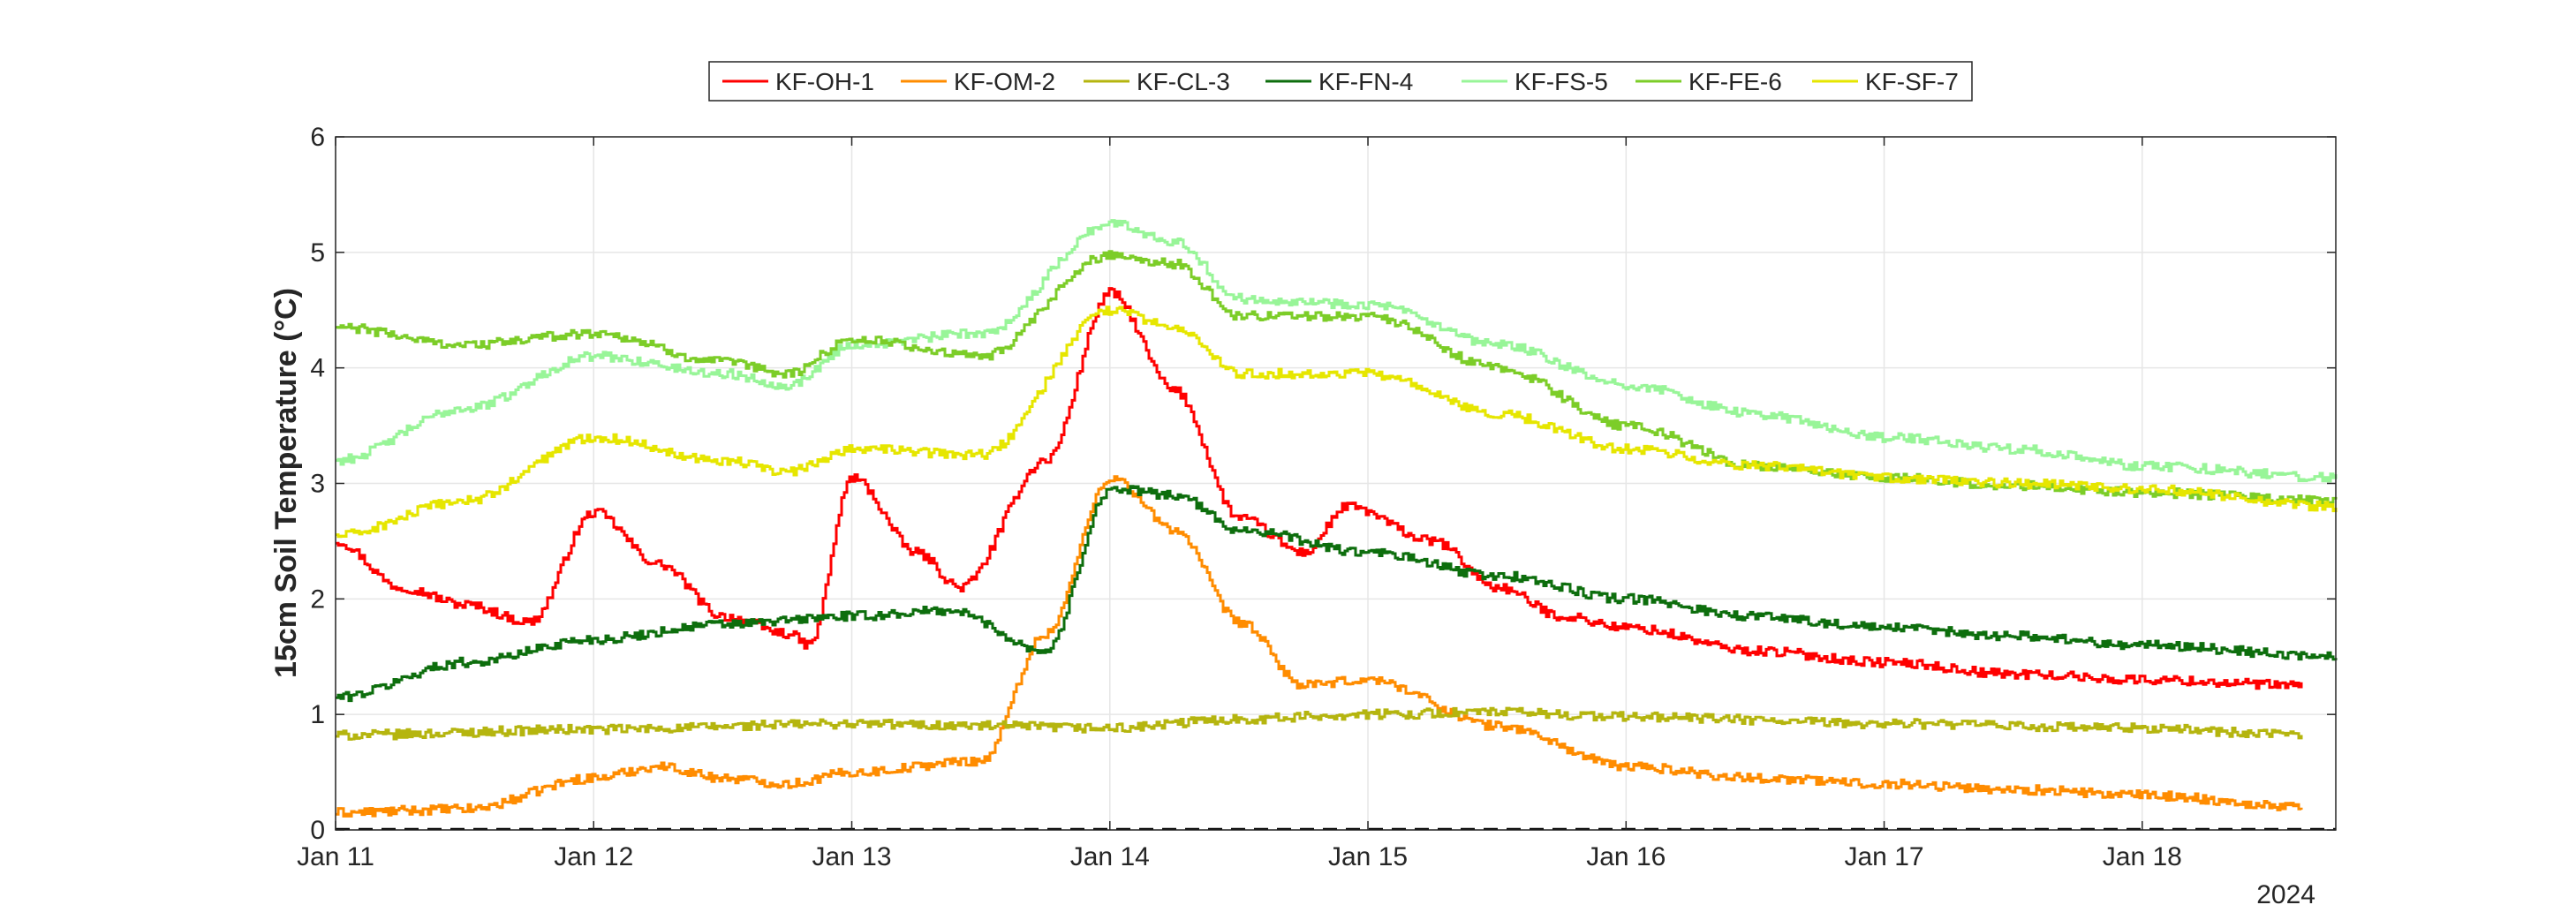  What do you see at coordinates (851, 856) in the screenshot?
I see `x-tick-label: Jan 13` at bounding box center [851, 856].